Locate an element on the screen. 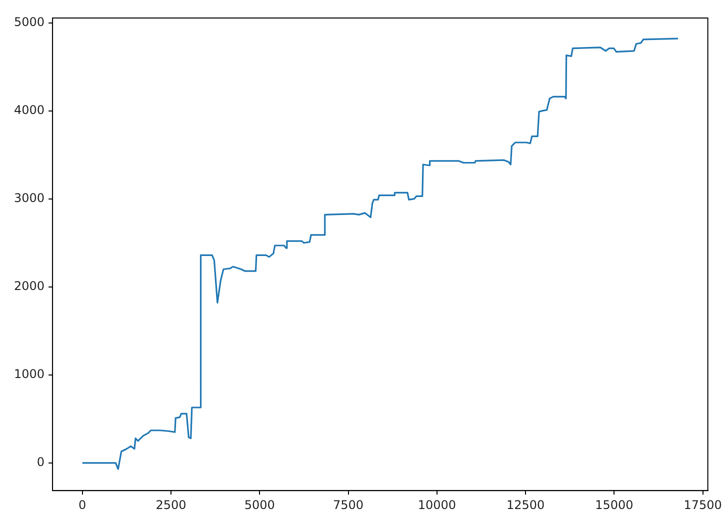 Image resolution: width=726 pixels, height=531 pixels. x-tick-label: 10000 is located at coordinates (437, 505).